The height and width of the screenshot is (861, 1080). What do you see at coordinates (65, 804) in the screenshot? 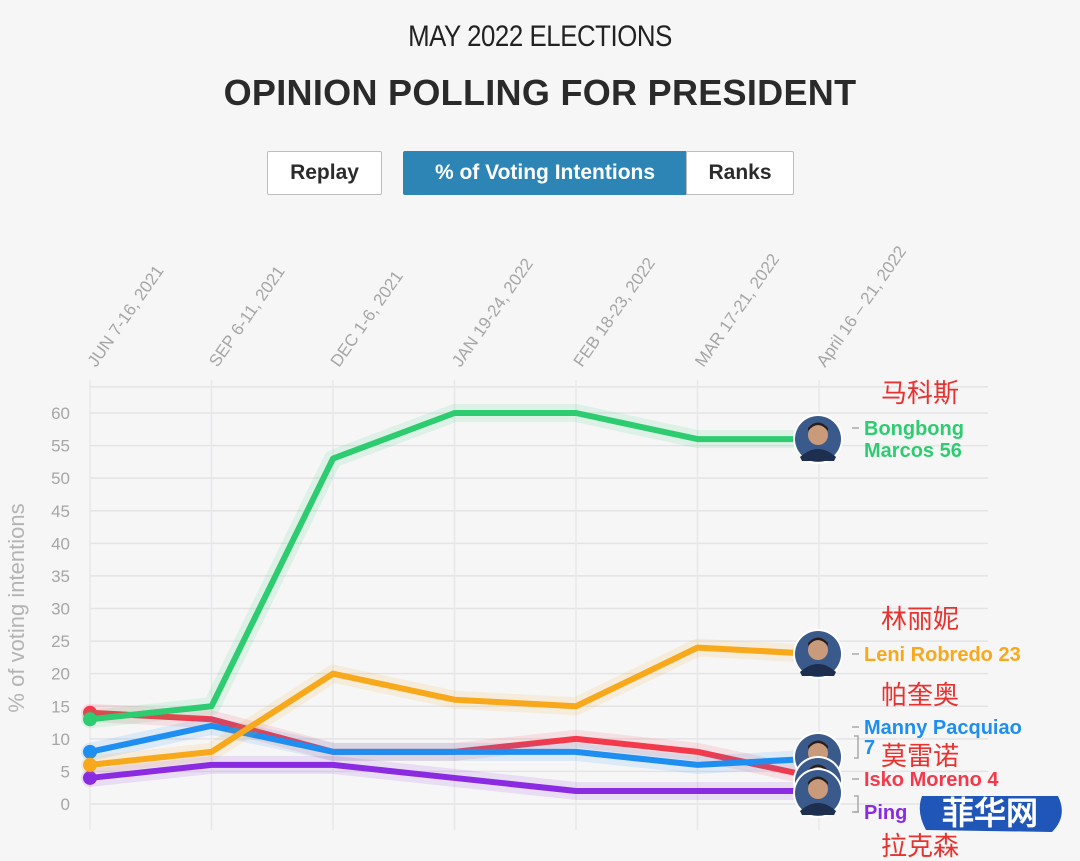
I see `y-tick-label: 0` at bounding box center [65, 804].